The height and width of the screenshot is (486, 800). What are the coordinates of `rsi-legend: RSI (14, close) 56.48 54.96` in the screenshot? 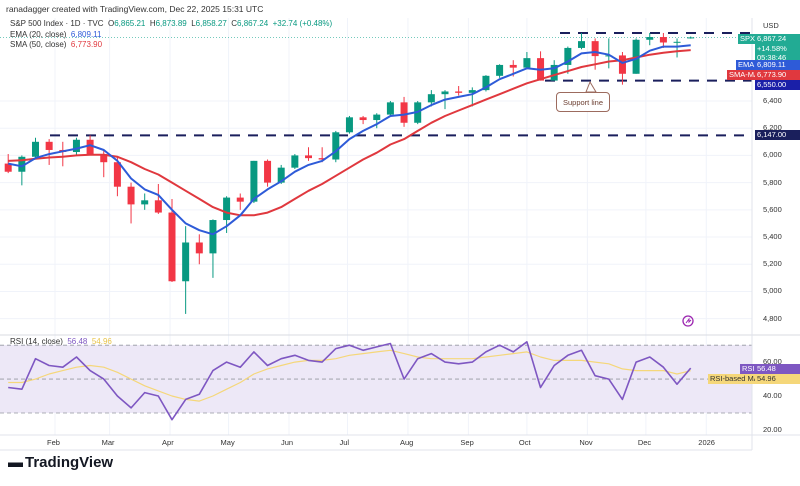 It's located at (61, 342).